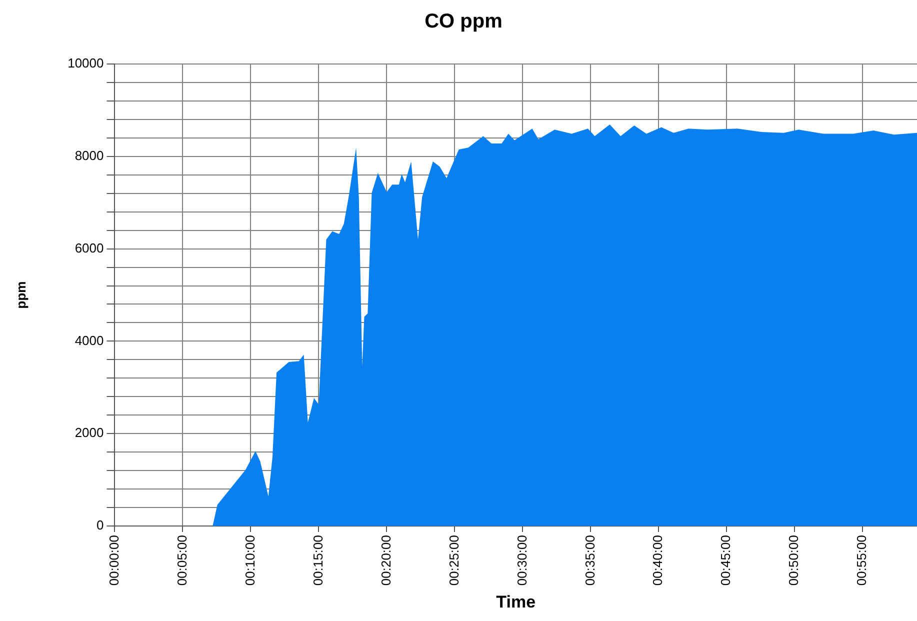 The height and width of the screenshot is (621, 917). I want to click on x-tick-label: 00:50:00, so click(794, 560).